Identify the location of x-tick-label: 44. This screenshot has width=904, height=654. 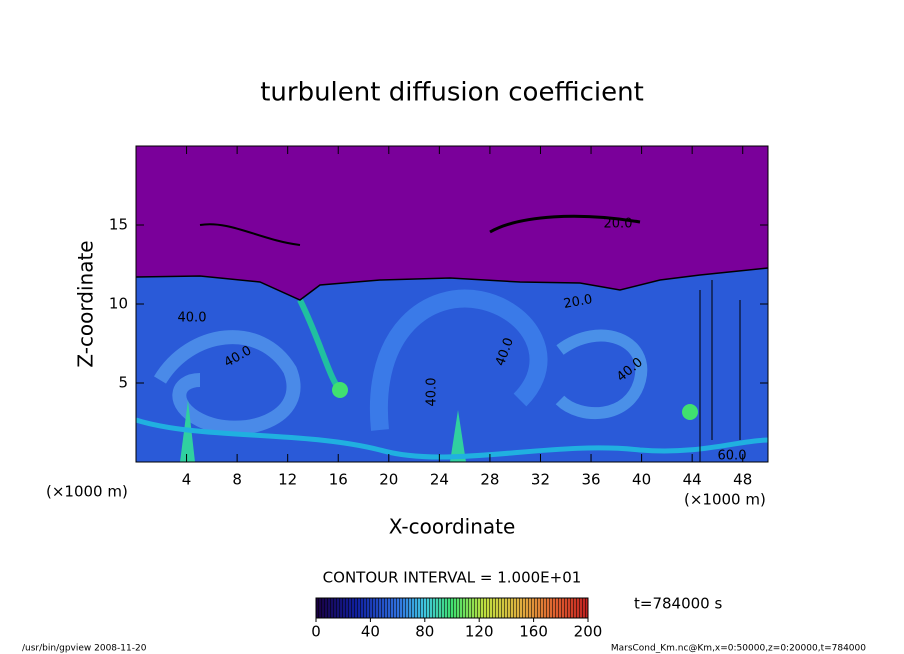
(692, 480).